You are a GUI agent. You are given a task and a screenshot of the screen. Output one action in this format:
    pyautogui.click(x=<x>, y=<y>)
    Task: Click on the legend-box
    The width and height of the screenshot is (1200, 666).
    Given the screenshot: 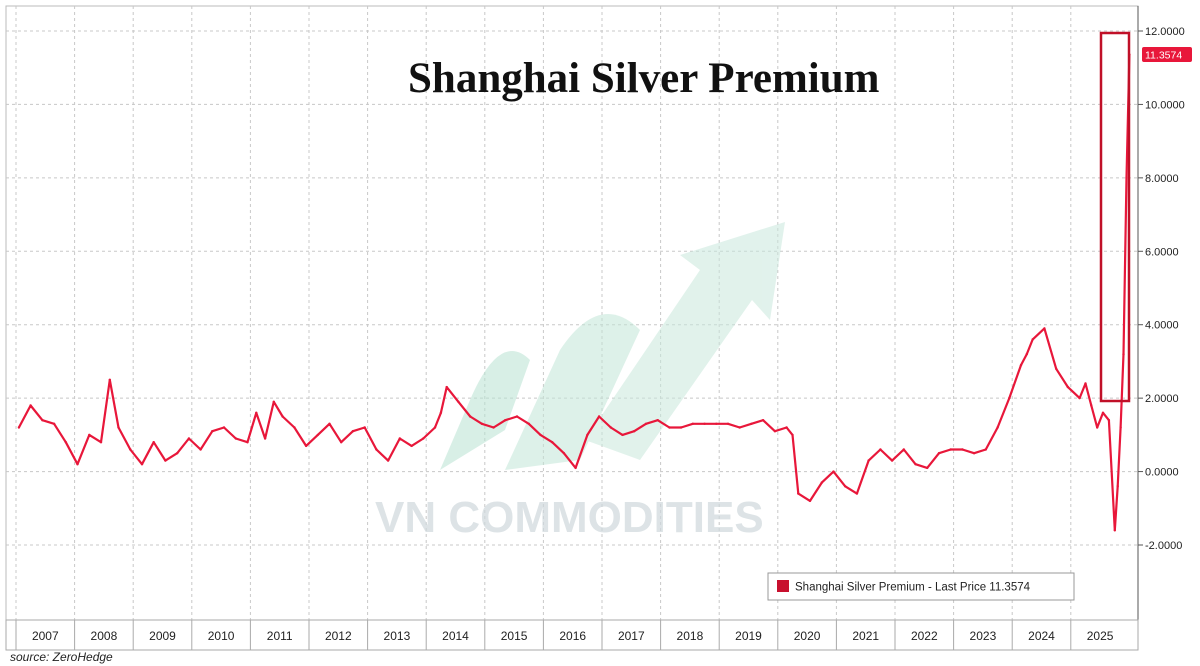 What is the action you would take?
    pyautogui.click(x=921, y=586)
    